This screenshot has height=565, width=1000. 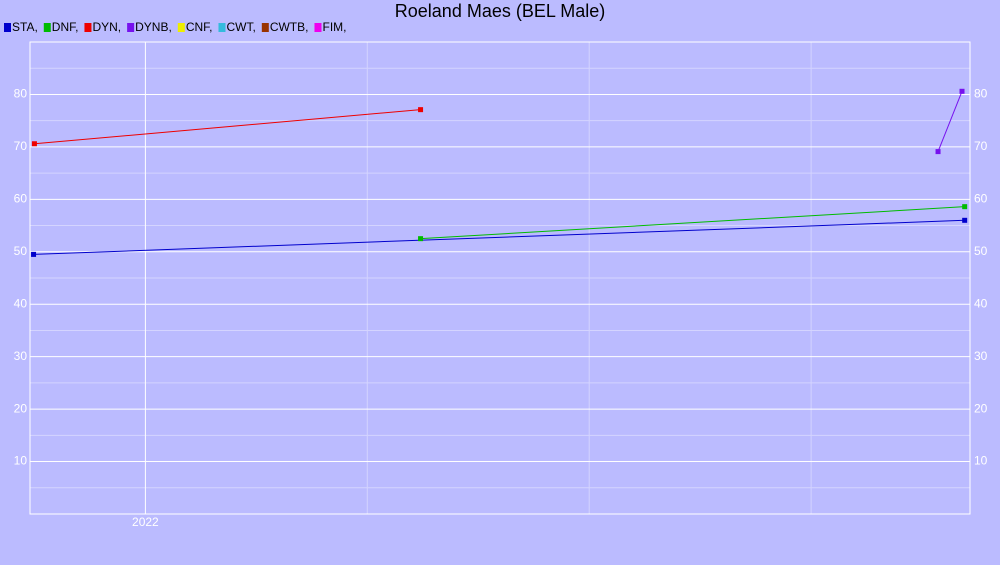 What do you see at coordinates (153, 27) in the screenshot?
I see `legend-label: DYNB,` at bounding box center [153, 27].